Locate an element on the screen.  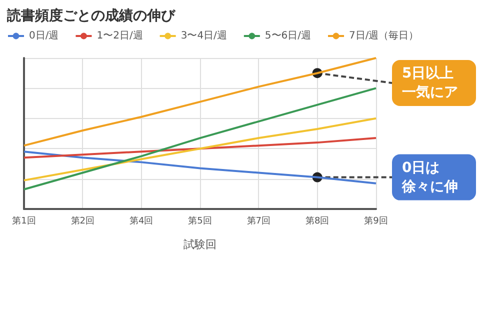
legend-label: 0日/週 is located at coordinates (44, 36).